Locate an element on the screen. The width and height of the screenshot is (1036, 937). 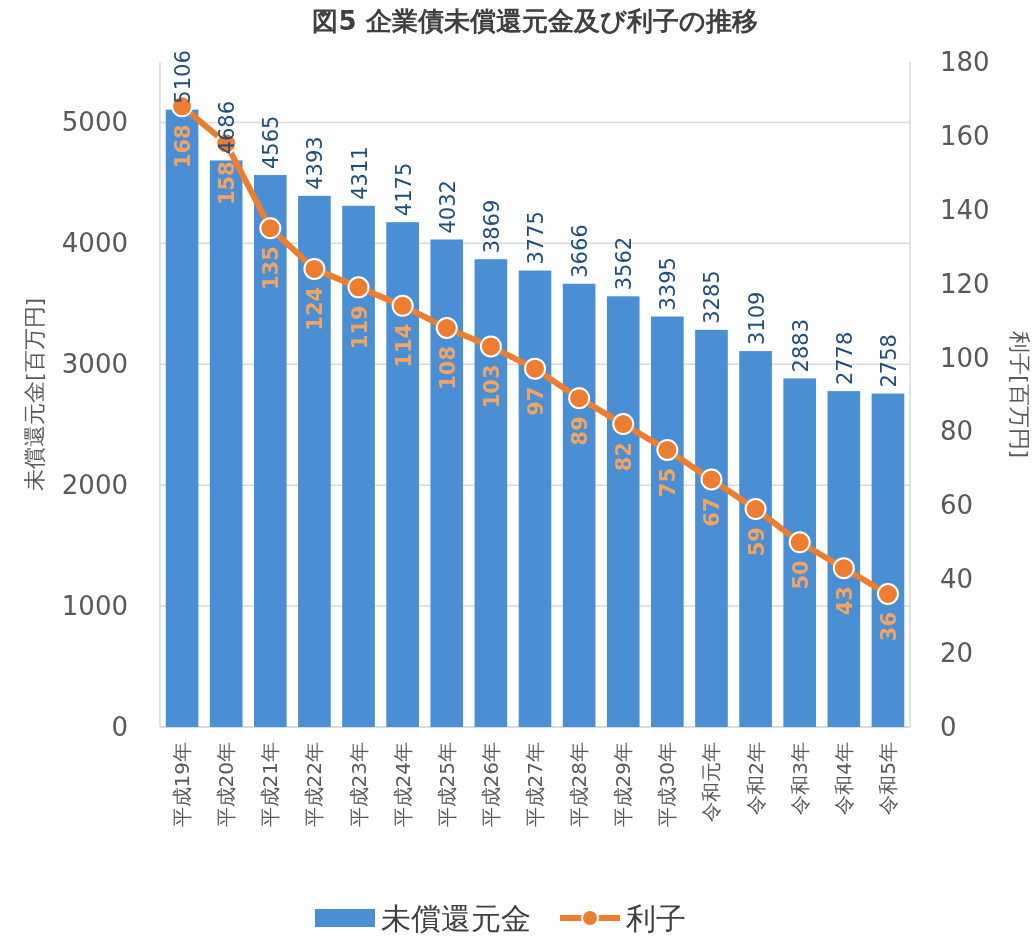
data-label: 75 is located at coordinates (668, 482).